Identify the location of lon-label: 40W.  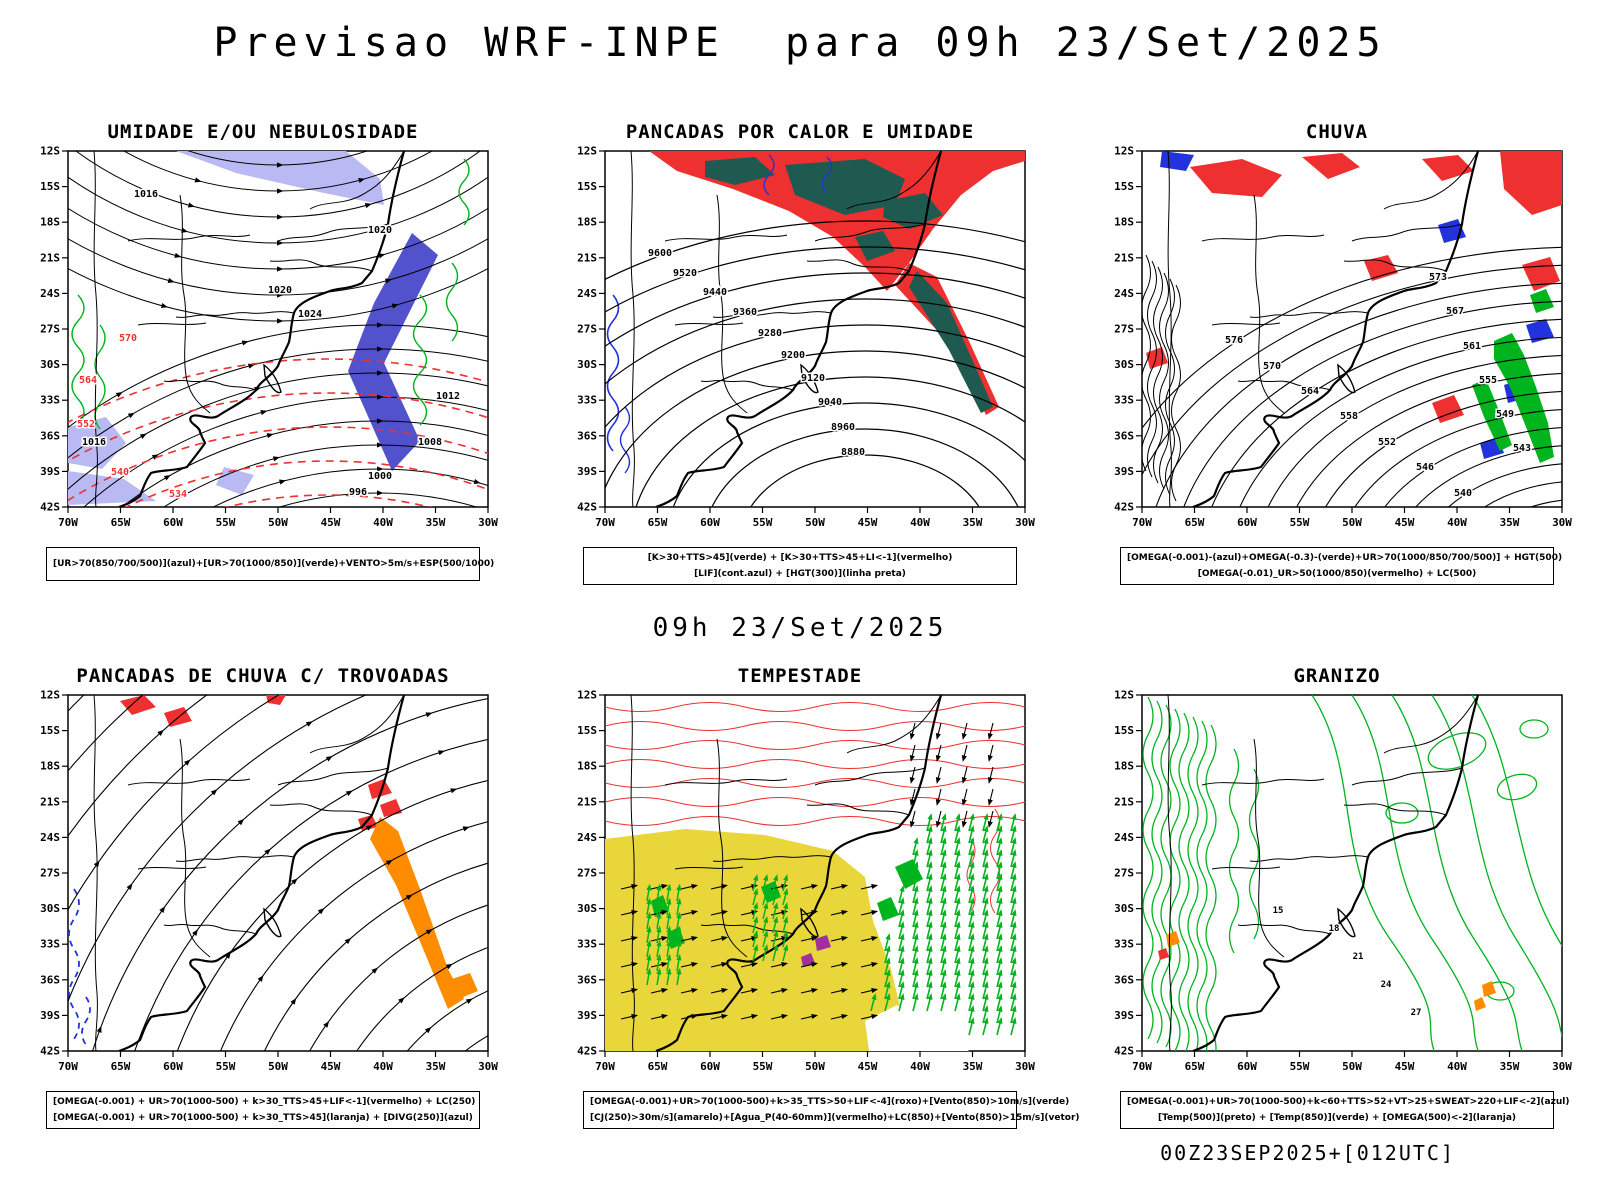
(383, 1066).